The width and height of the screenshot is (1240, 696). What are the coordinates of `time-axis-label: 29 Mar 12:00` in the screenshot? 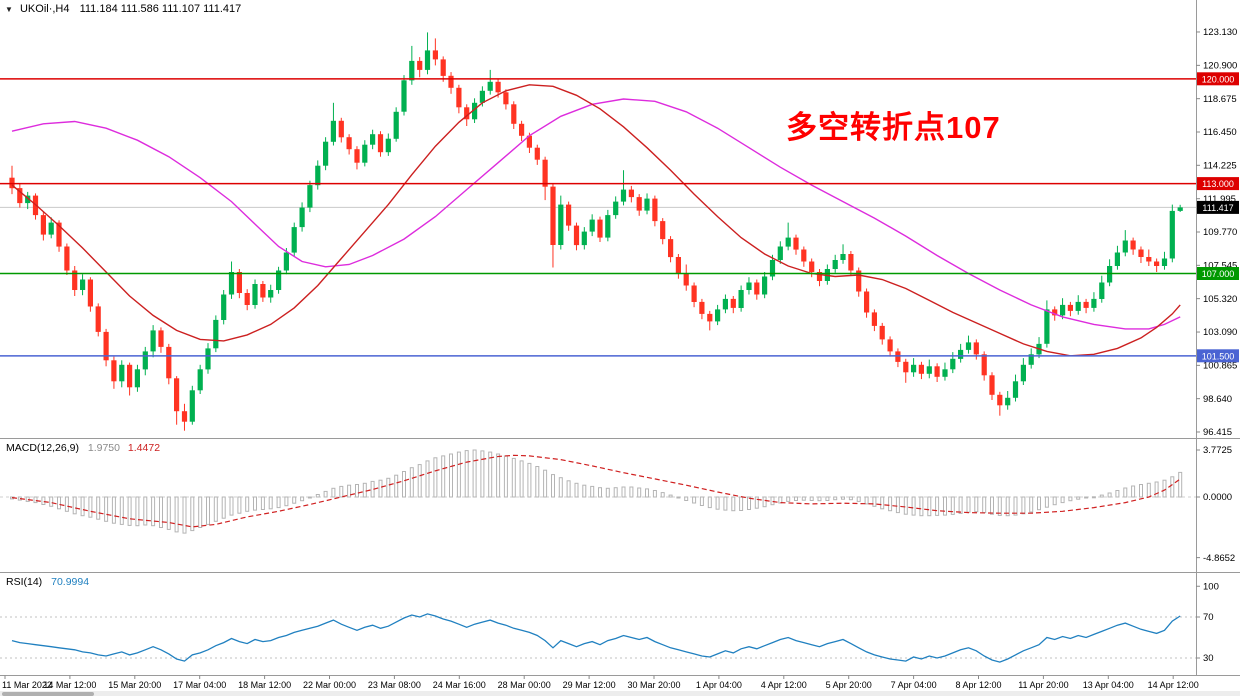 It's located at (589, 685).